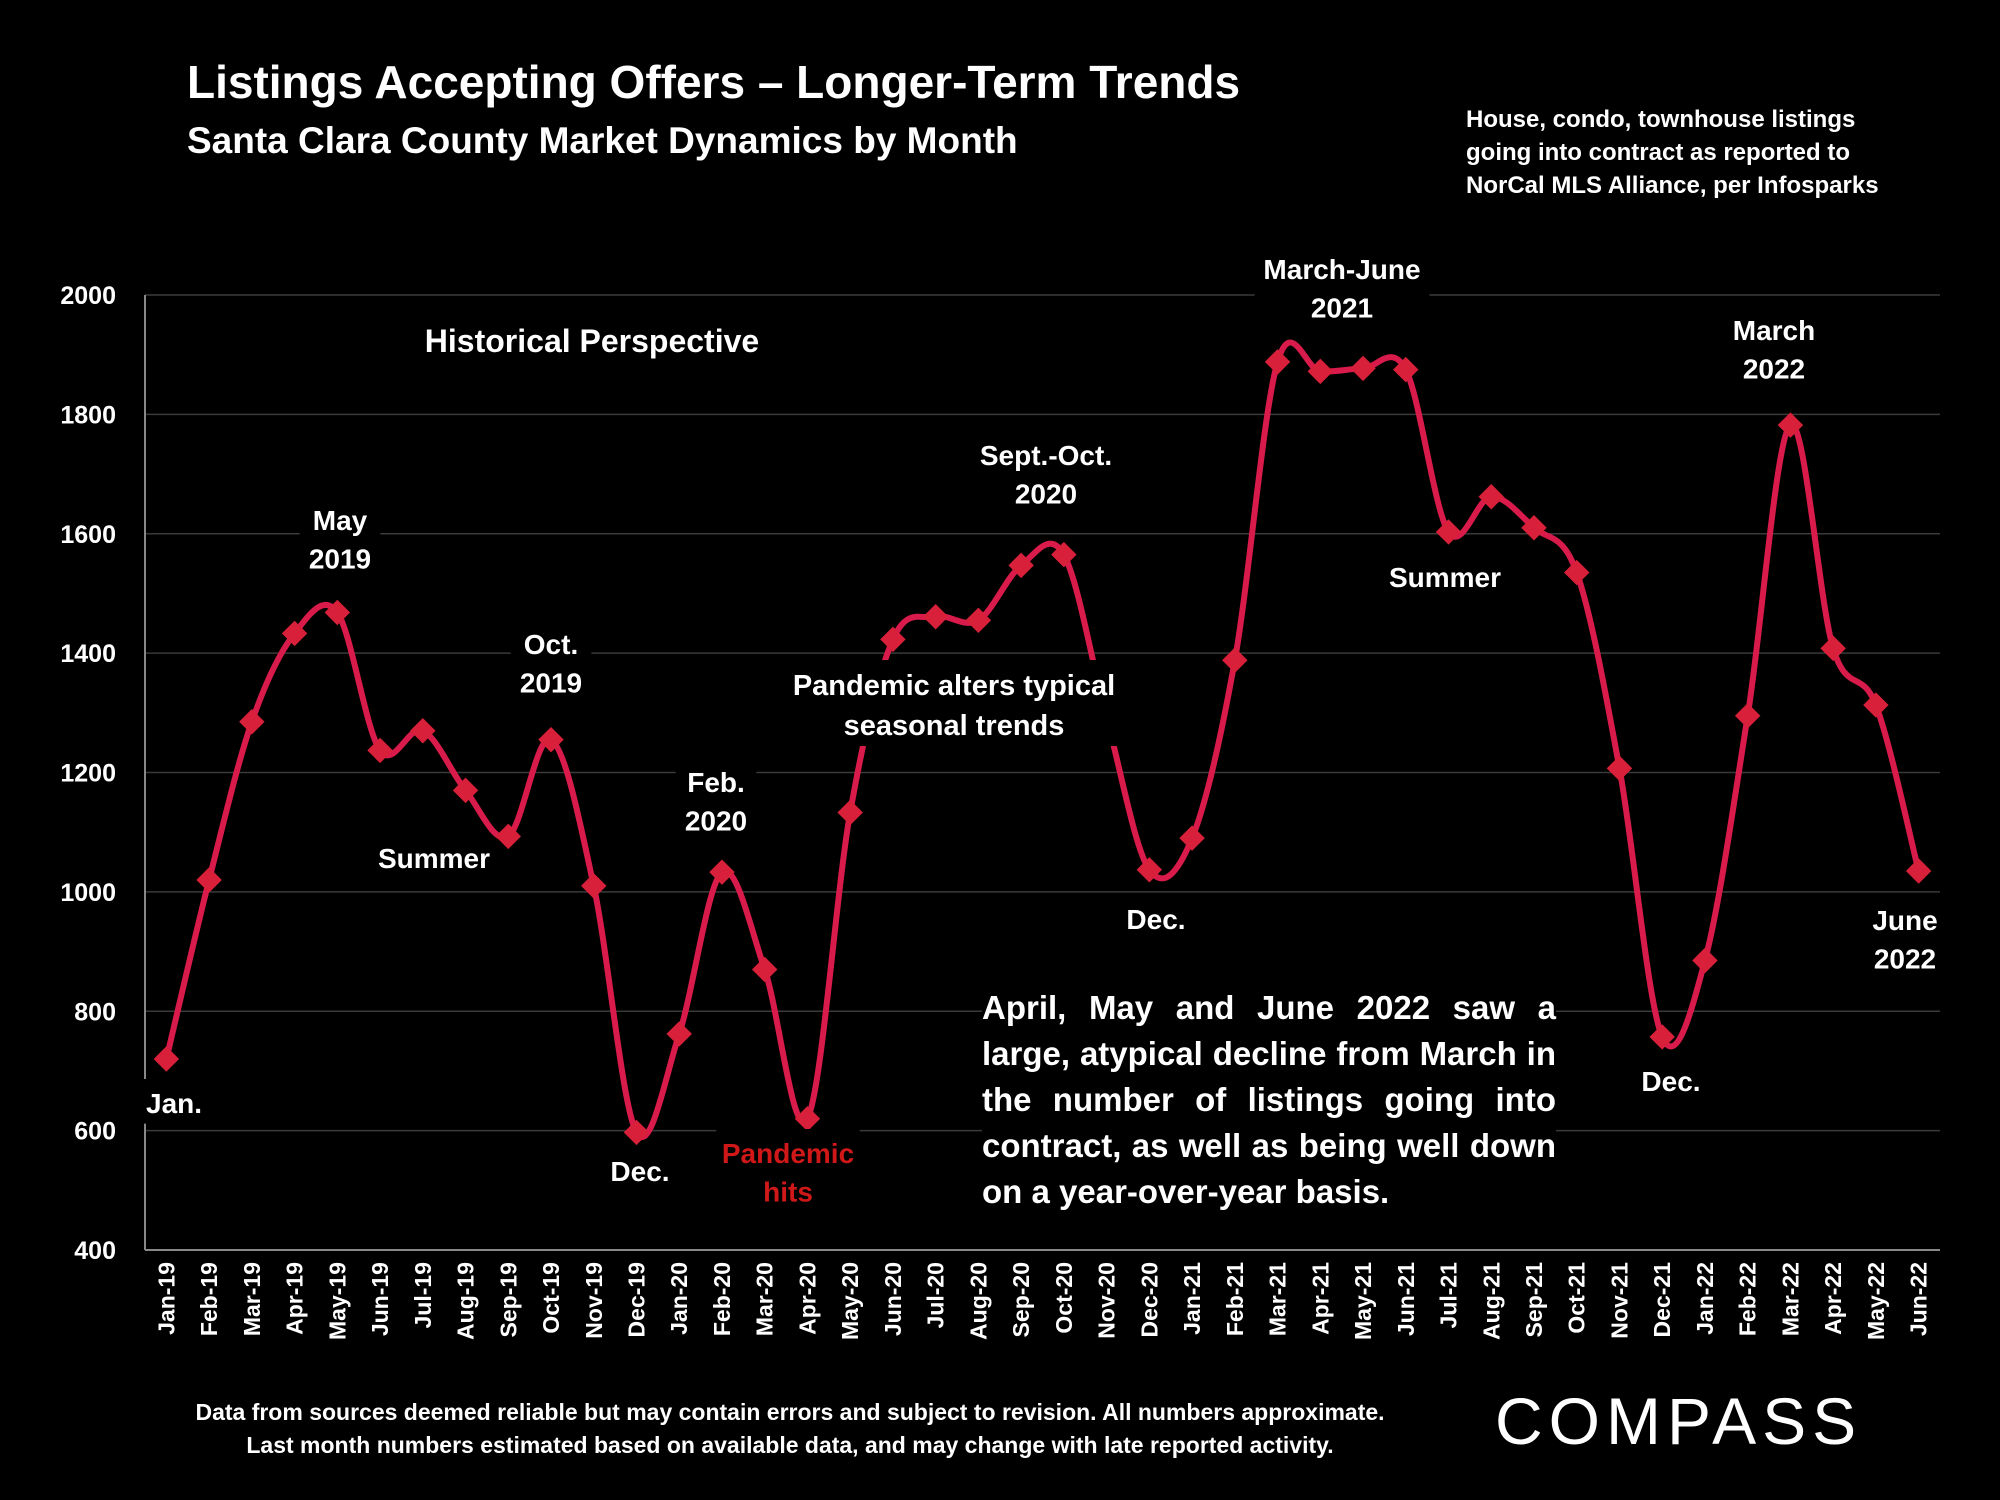 The height and width of the screenshot is (1500, 2000). Describe the element at coordinates (1342, 308) in the screenshot. I see `annotation-text: 2021` at that location.